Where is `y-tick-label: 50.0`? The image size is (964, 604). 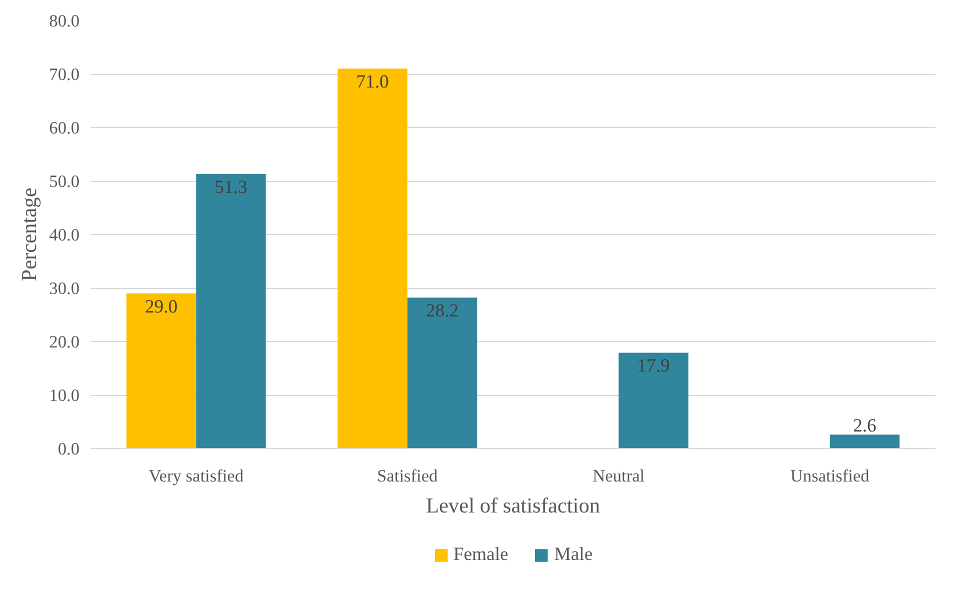 y-tick-label: 50.0 is located at coordinates (64, 181).